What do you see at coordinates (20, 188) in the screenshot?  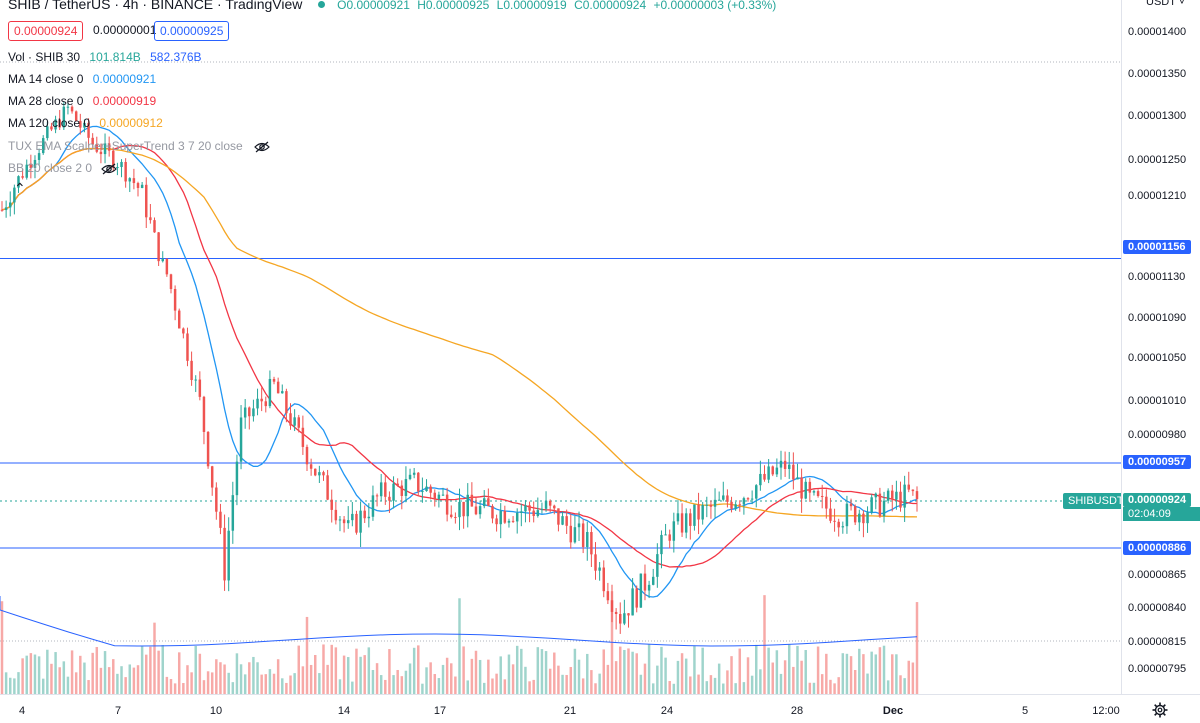 I see `collapse-legend-button: ⌃` at bounding box center [20, 188].